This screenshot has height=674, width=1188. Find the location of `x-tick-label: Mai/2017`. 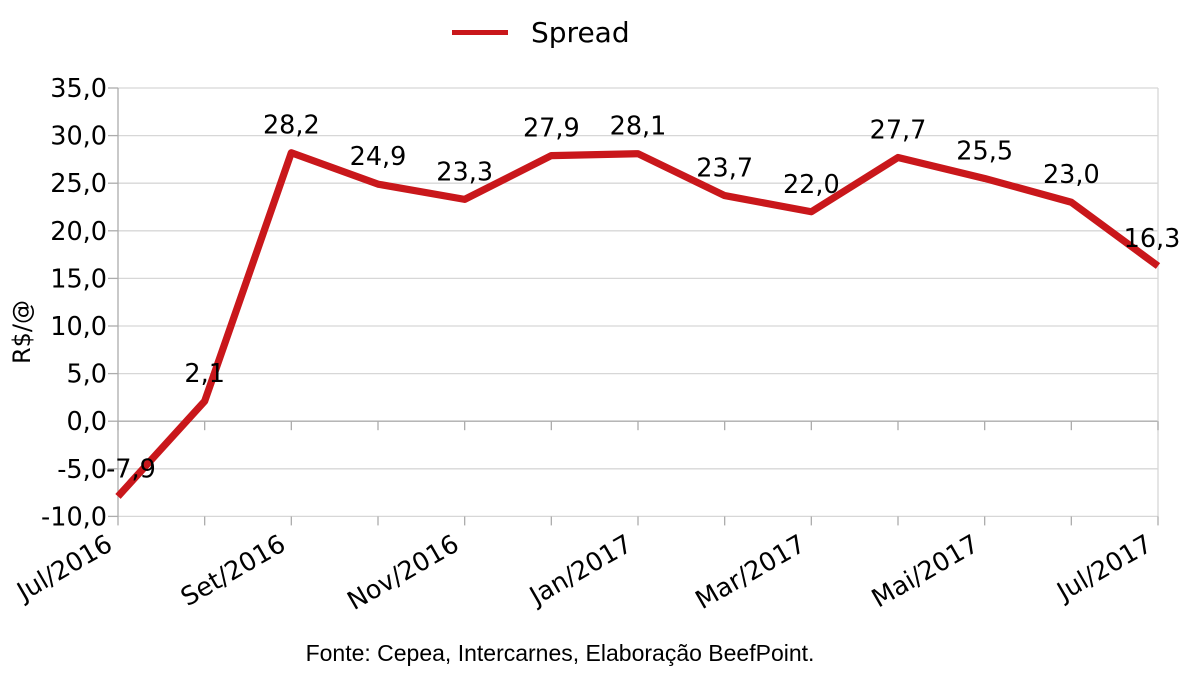

x-tick-label: Mai/2017 is located at coordinates (925, 571).